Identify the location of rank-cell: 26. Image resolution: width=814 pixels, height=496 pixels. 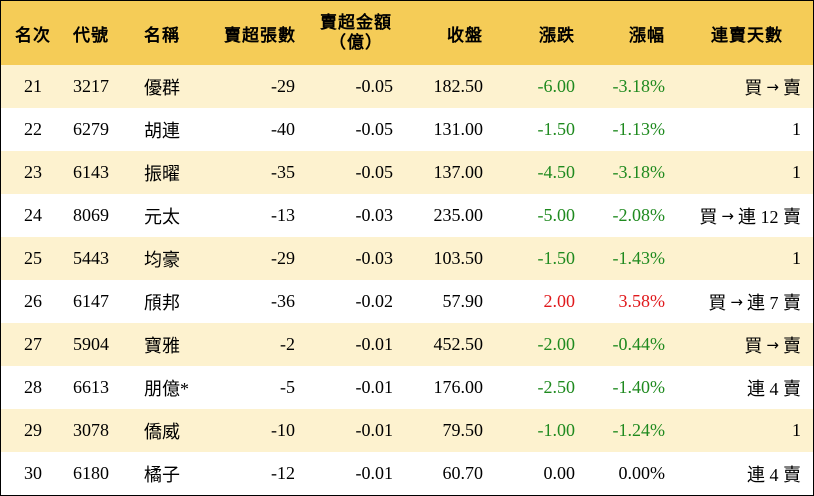
(33, 301).